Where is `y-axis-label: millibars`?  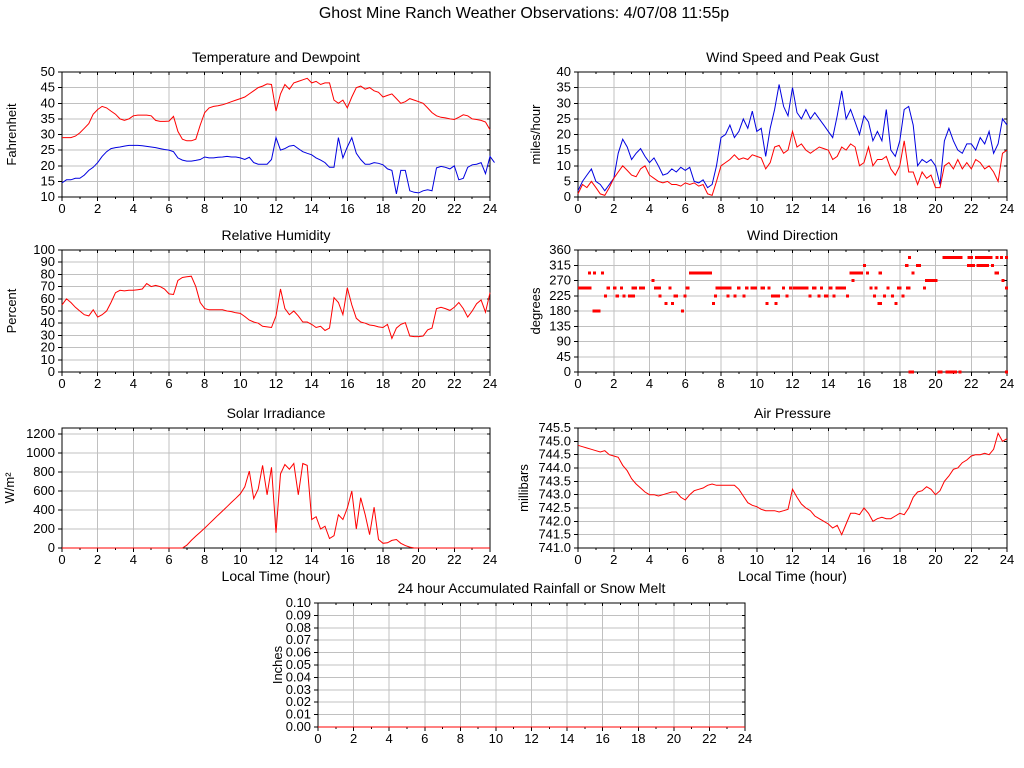
y-axis-label: millibars is located at coordinates (523, 488).